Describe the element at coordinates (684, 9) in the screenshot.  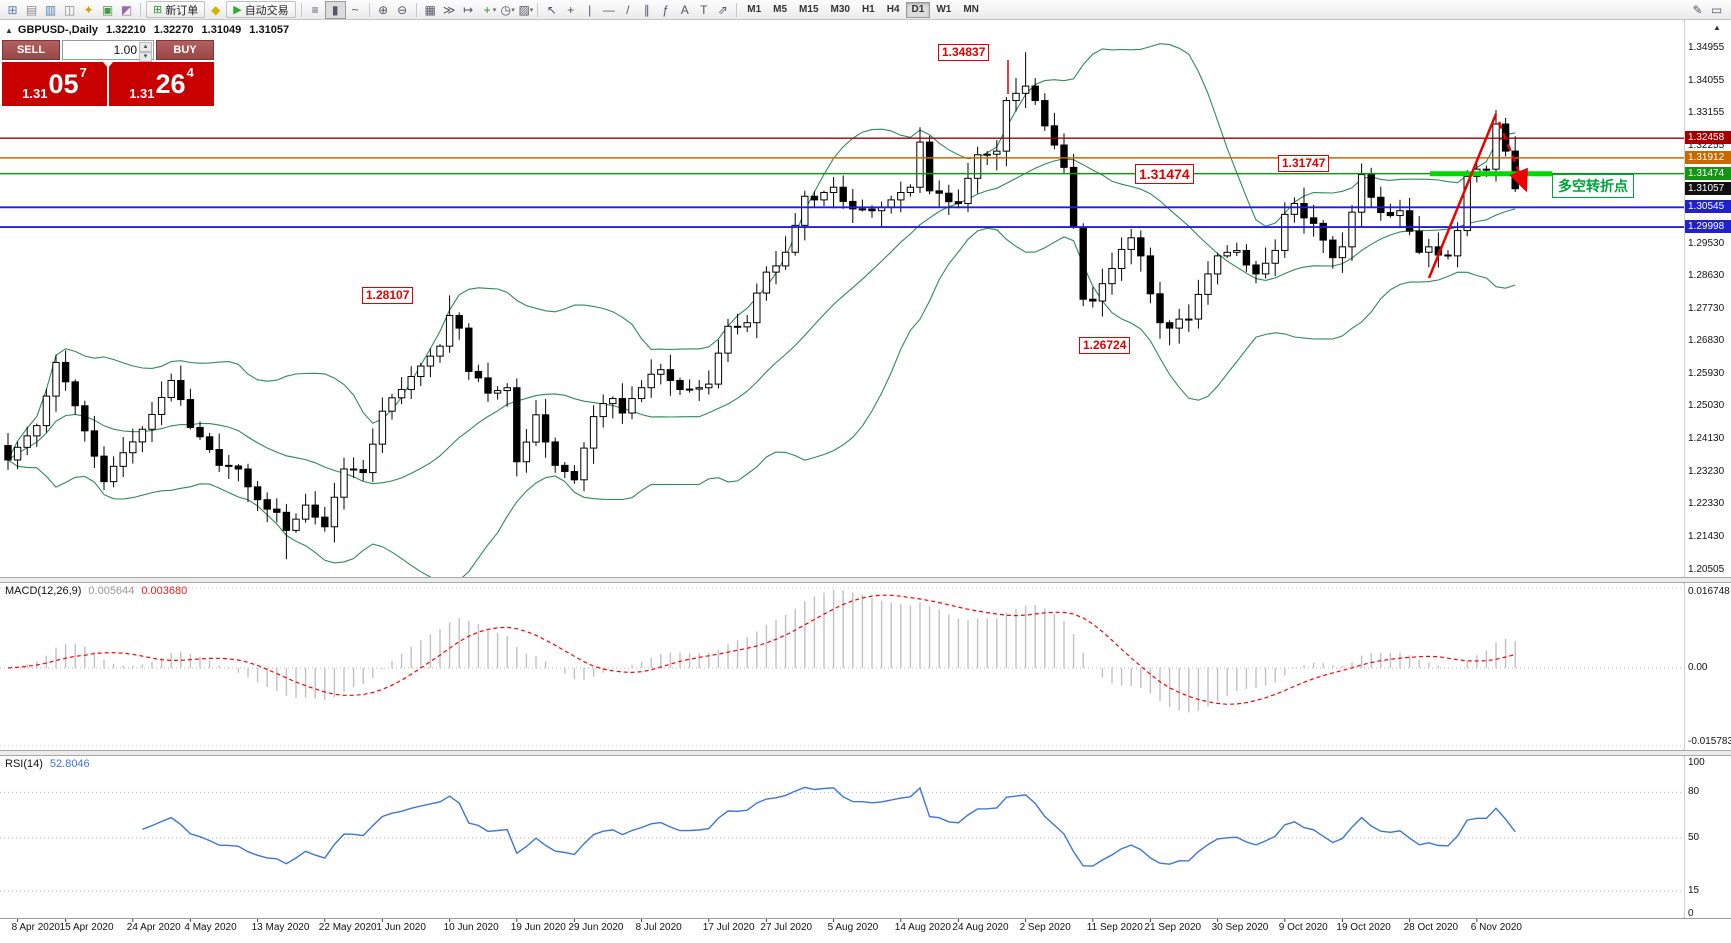
I see `text-icon: A` at that location.